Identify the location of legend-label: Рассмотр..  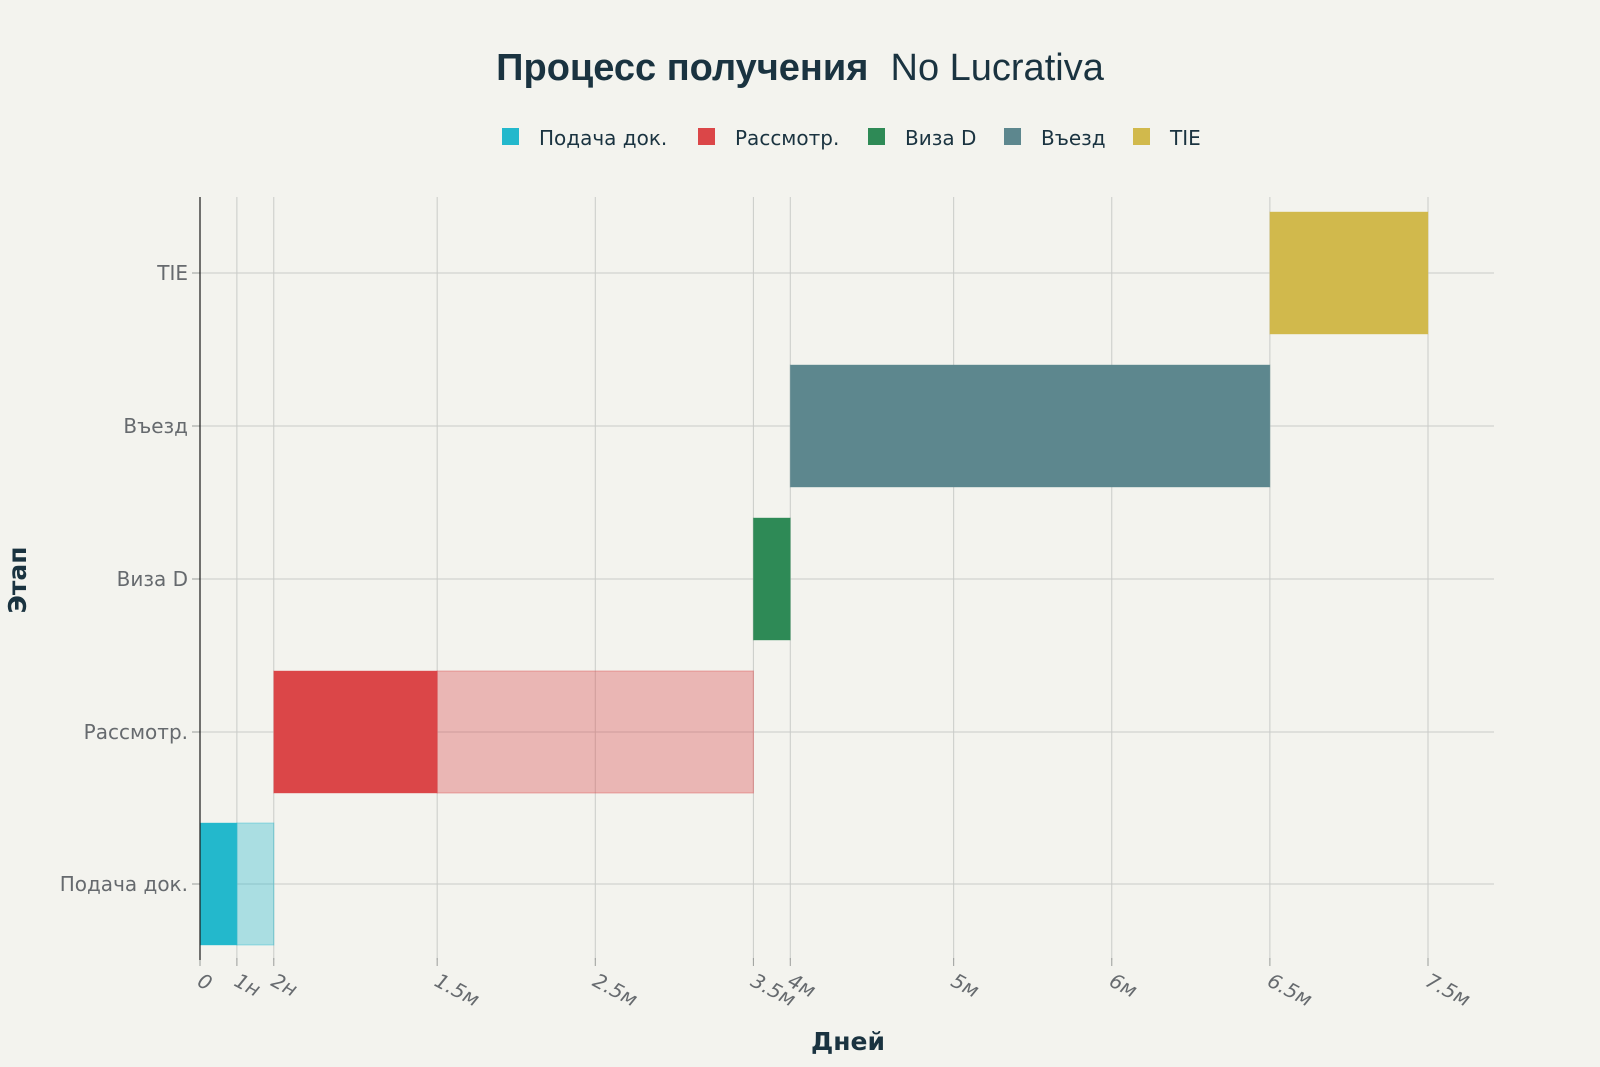
(787, 138).